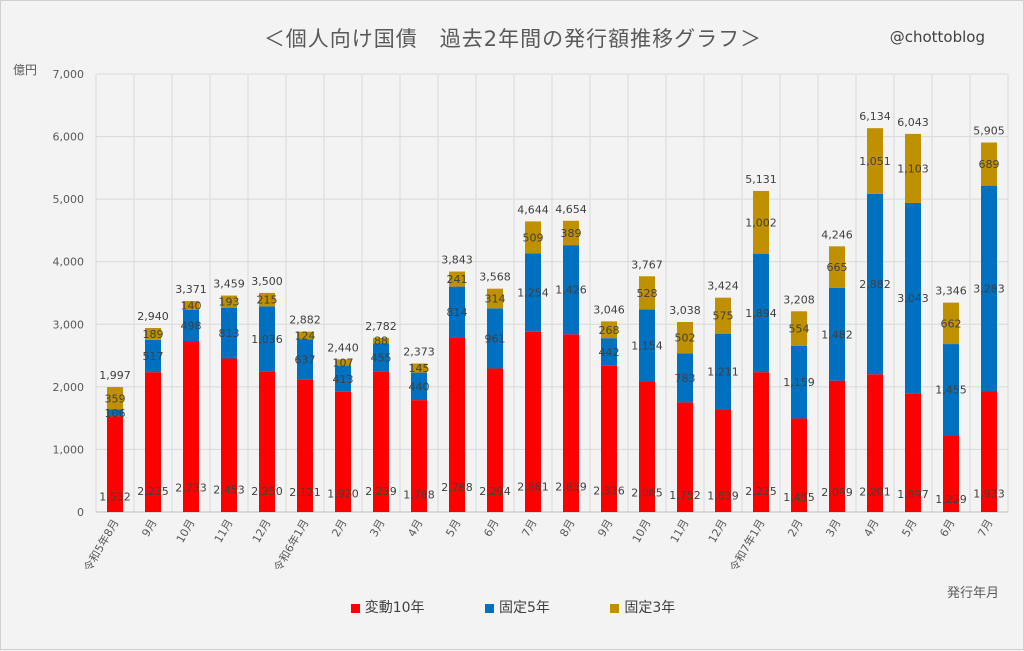 This screenshot has height=651, width=1024. I want to click on x-tick-label: 12月, so click(262, 531).